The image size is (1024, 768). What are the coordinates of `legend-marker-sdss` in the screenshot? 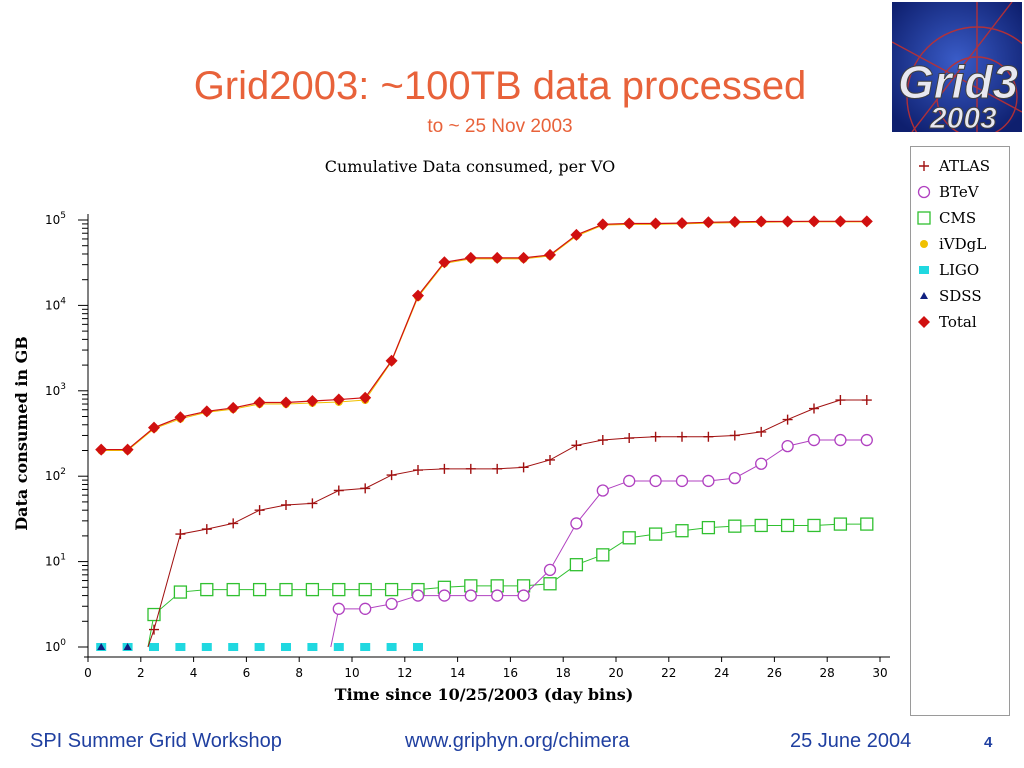 It's located at (924, 295).